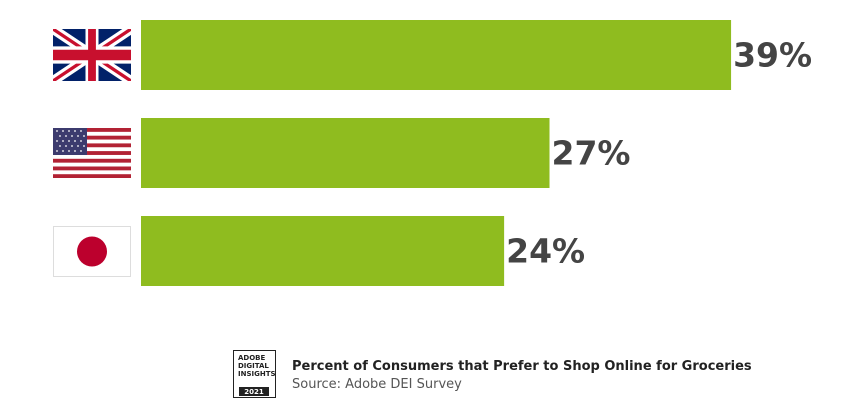  What do you see at coordinates (591, 153) in the screenshot?
I see `value-label: 27%` at bounding box center [591, 153].